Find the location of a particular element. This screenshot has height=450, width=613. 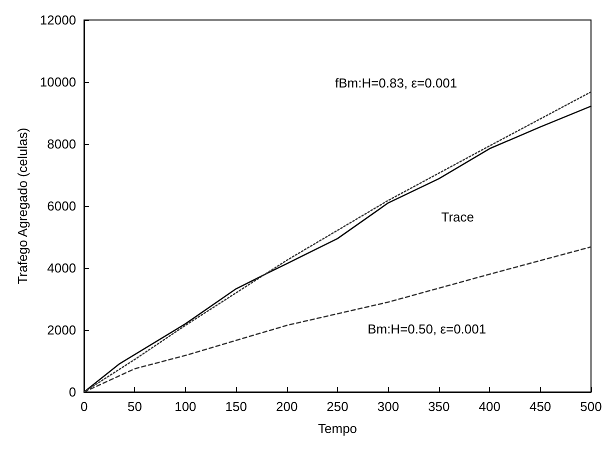

annotation: fBm:H=0.83, ε=0.001 is located at coordinates (396, 83).